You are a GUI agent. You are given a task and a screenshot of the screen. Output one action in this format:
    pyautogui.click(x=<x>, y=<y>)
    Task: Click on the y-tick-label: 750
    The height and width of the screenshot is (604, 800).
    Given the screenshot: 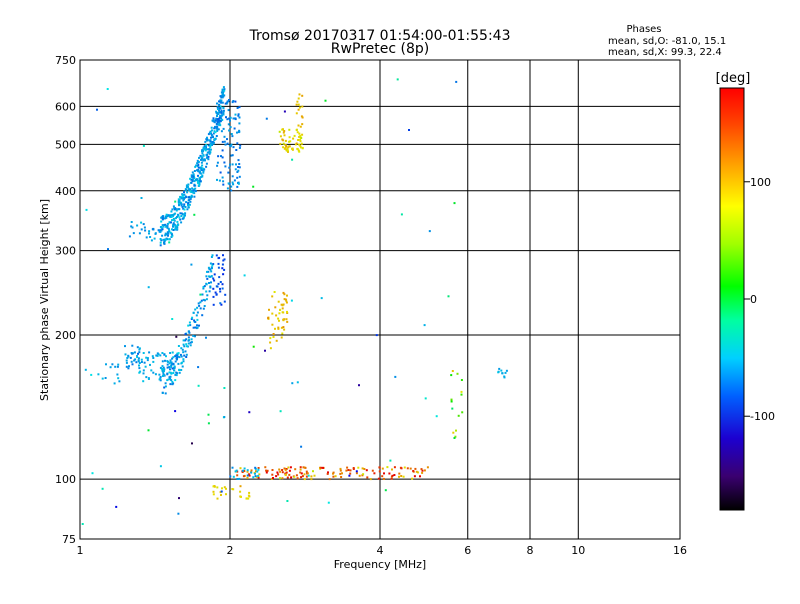 What is the action you would take?
    pyautogui.click(x=65, y=60)
    